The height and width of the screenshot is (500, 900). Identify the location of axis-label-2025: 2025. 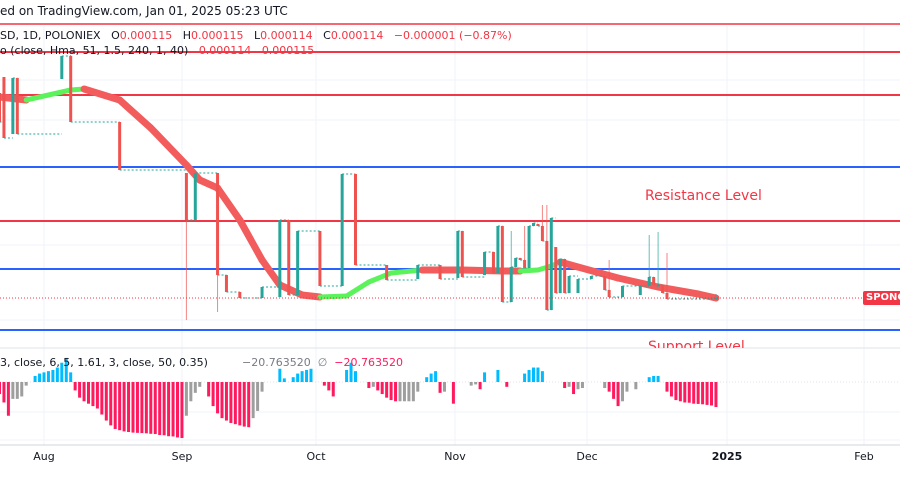
(727, 456).